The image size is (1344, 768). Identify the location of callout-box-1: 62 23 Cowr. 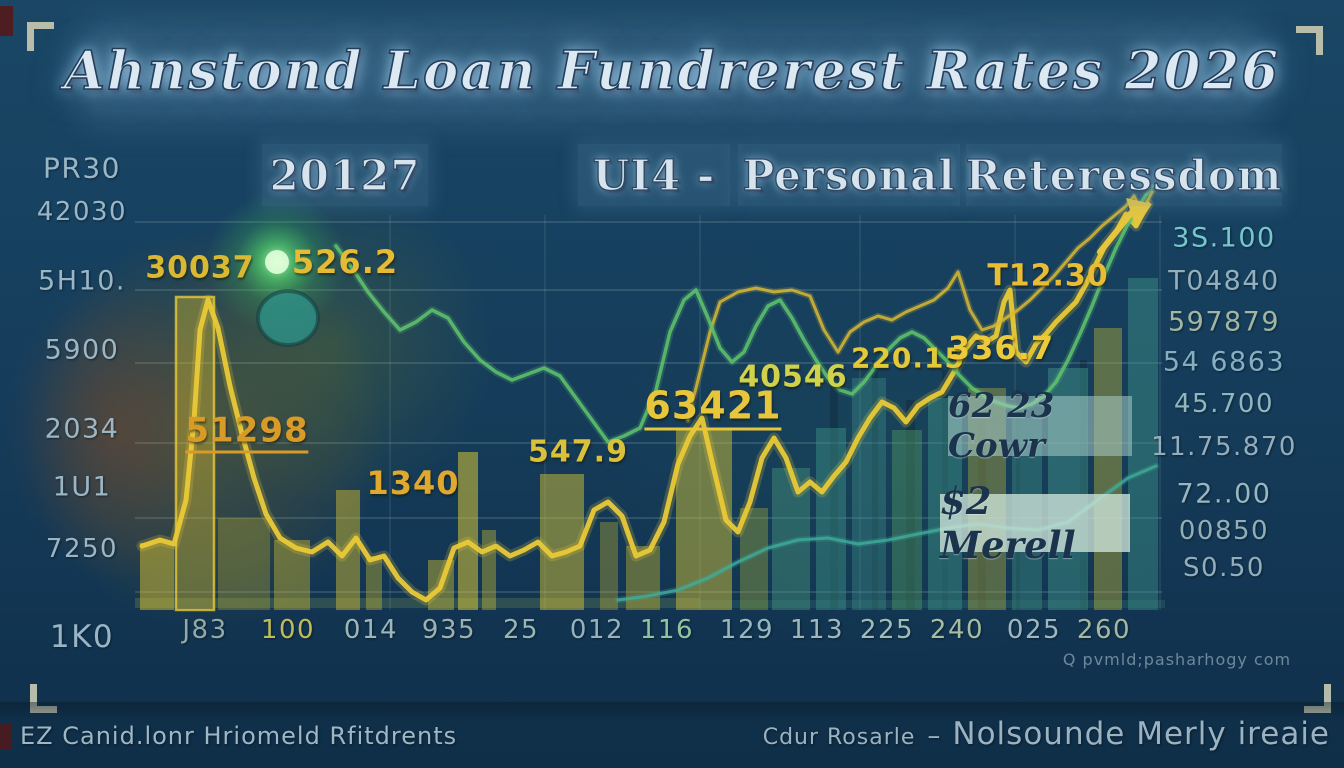
(1040, 426).